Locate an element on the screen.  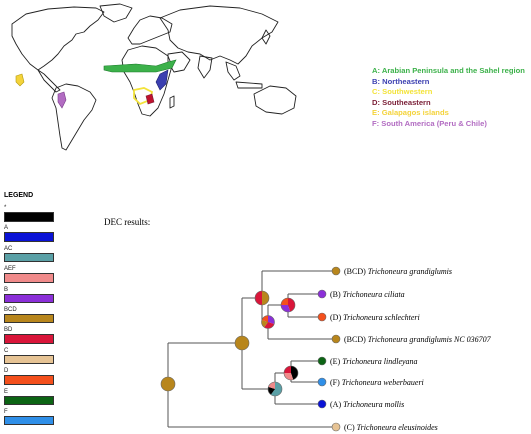
state-legend-item: AC is located at coordinates (34, 255).